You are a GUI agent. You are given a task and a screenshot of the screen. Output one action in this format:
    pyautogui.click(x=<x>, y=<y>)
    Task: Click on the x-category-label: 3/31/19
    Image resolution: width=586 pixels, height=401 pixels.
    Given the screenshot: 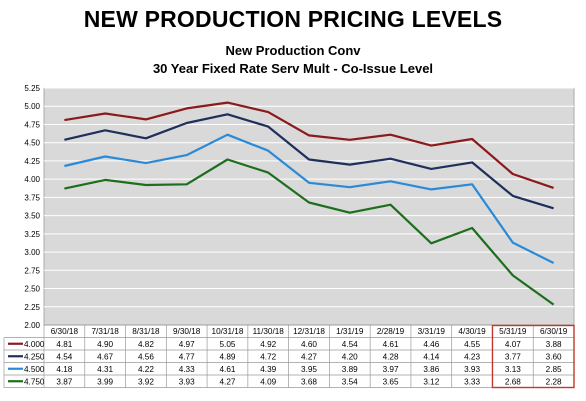 What is the action you would take?
    pyautogui.click(x=432, y=331)
    